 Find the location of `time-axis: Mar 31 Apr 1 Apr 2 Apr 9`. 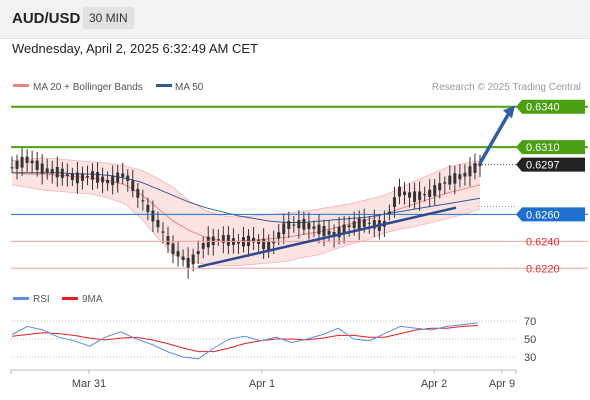

time-axis: Mar 31 Apr 1 Apr 2 Apr 9 is located at coordinates (263, 380).